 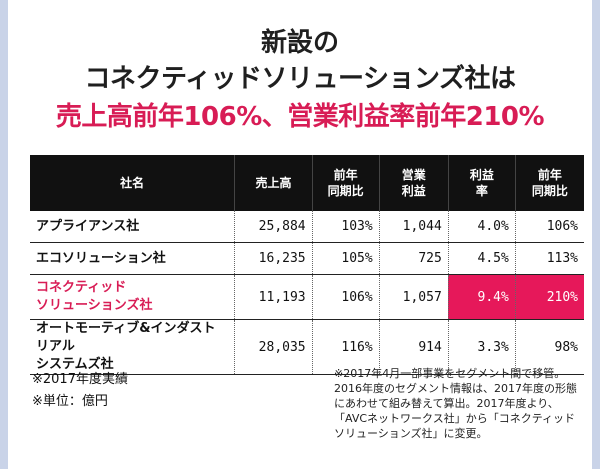 I want to click on title-line-1: 新設の, so click(x=299, y=43).